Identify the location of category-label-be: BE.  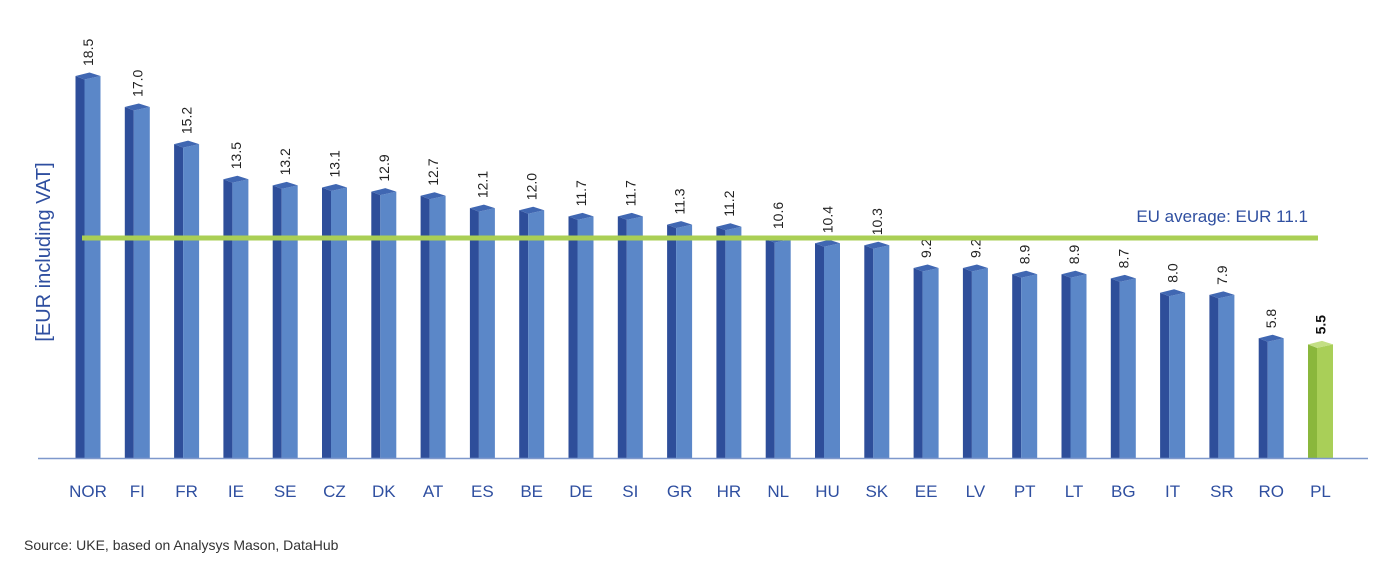
(531, 491).